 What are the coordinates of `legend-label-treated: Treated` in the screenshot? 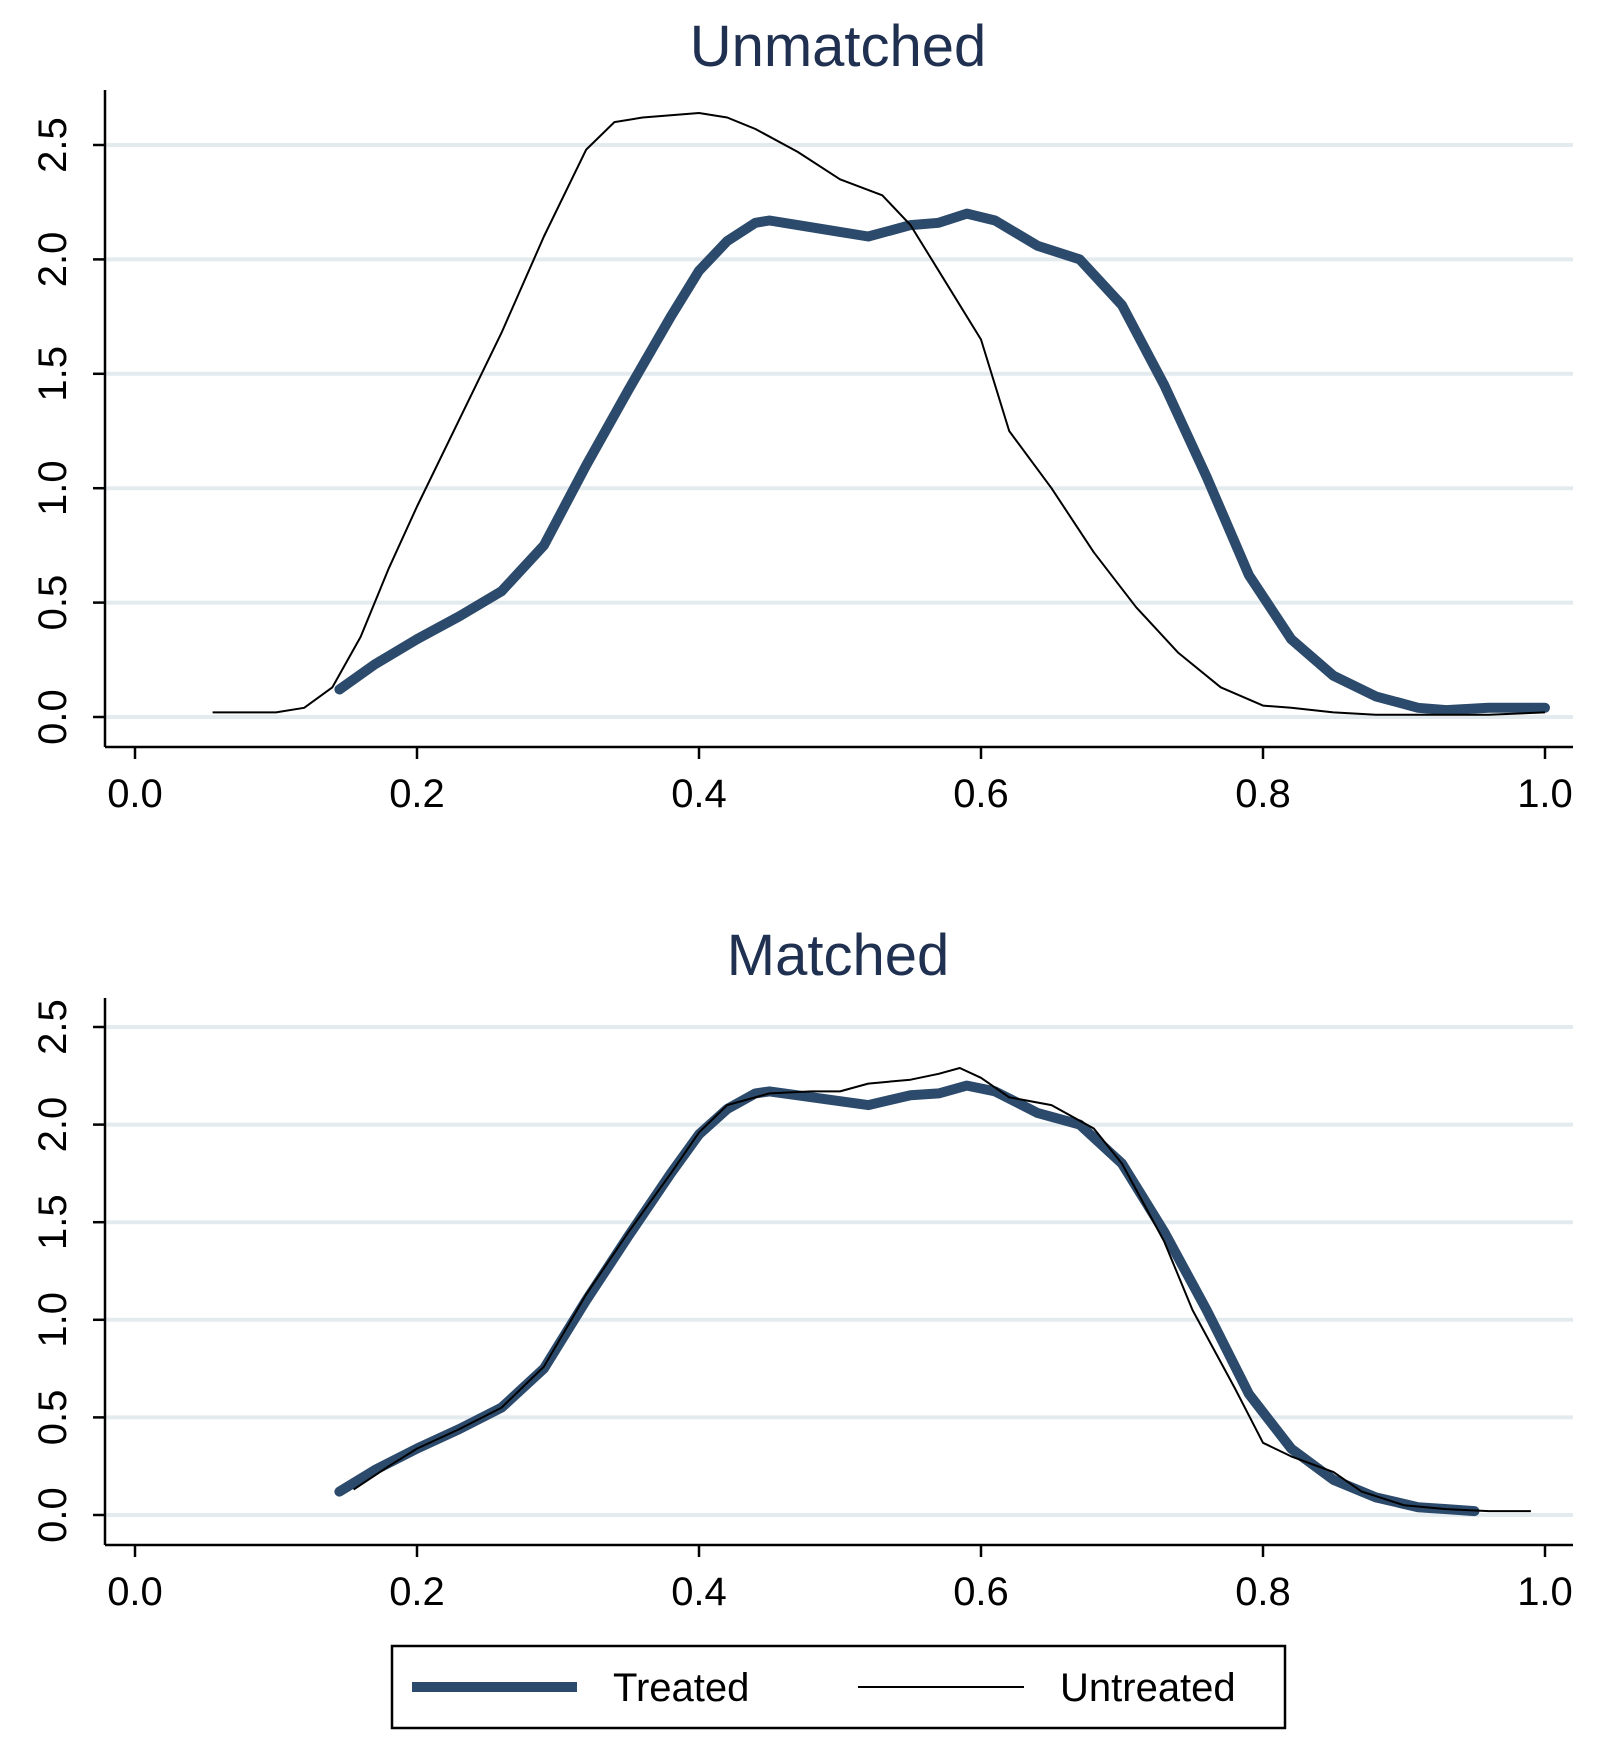 It's located at (681, 1688).